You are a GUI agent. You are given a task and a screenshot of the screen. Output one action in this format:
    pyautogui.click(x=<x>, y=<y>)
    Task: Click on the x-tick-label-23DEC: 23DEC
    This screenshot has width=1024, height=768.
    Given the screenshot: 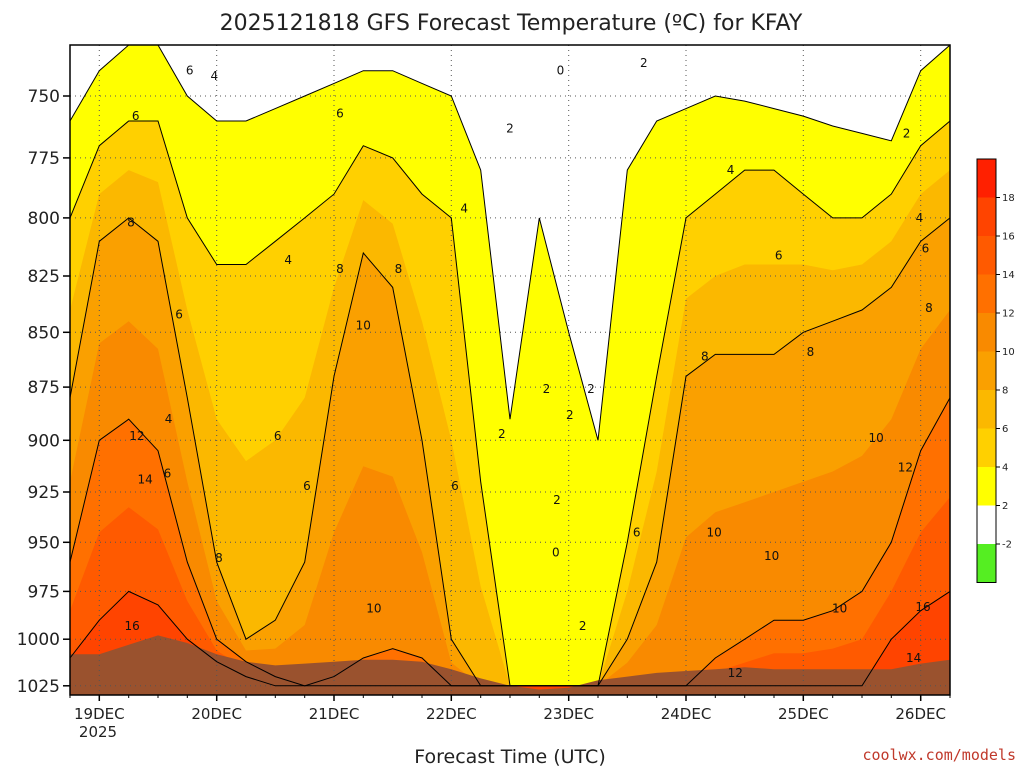 What is the action you would take?
    pyautogui.click(x=568, y=714)
    